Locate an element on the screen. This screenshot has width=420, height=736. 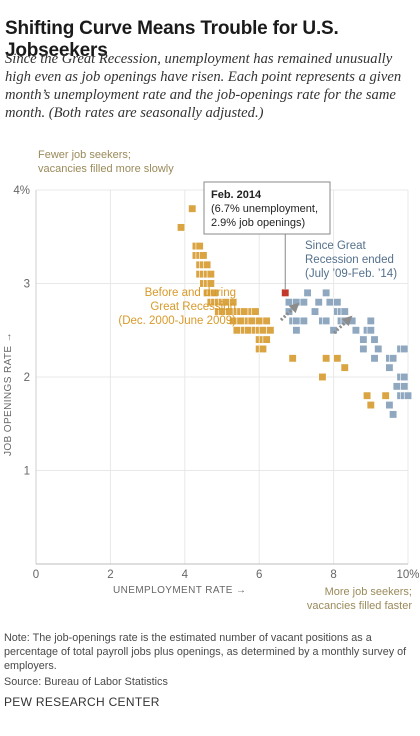
before-series-label: Great Recession is located at coordinates (193, 307).